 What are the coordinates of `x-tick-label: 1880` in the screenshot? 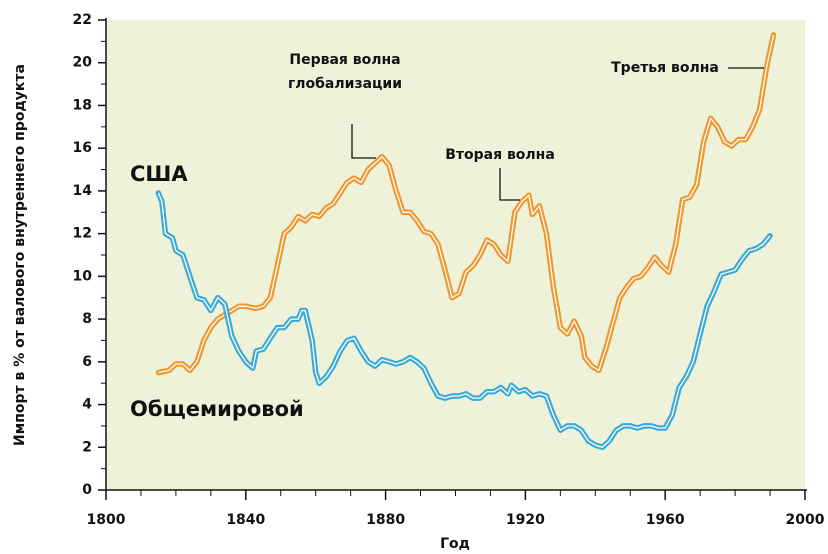 It's located at (385, 520).